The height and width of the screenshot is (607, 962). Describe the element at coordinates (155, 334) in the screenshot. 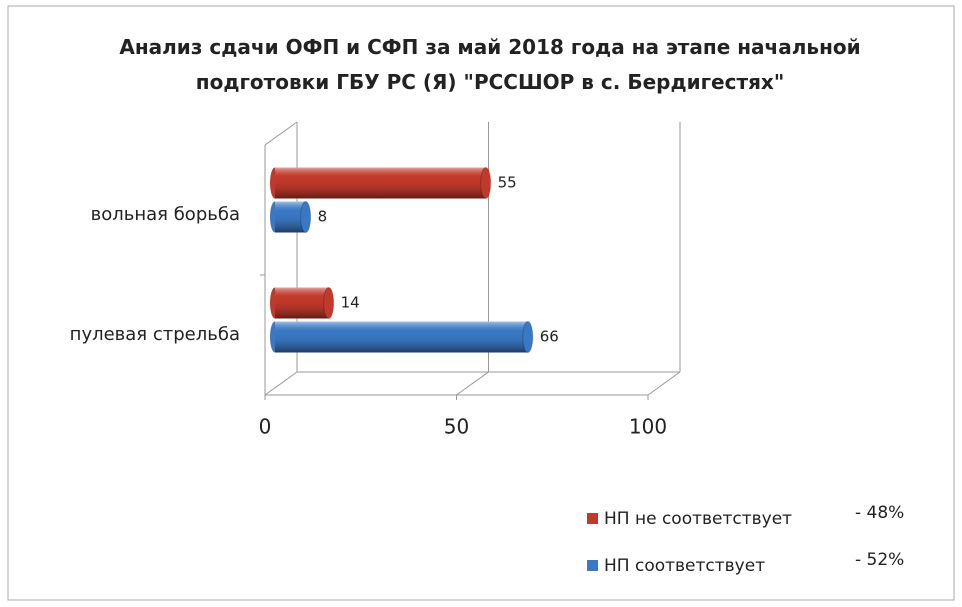

I see `y-tick-label: пулевая стрельба` at that location.